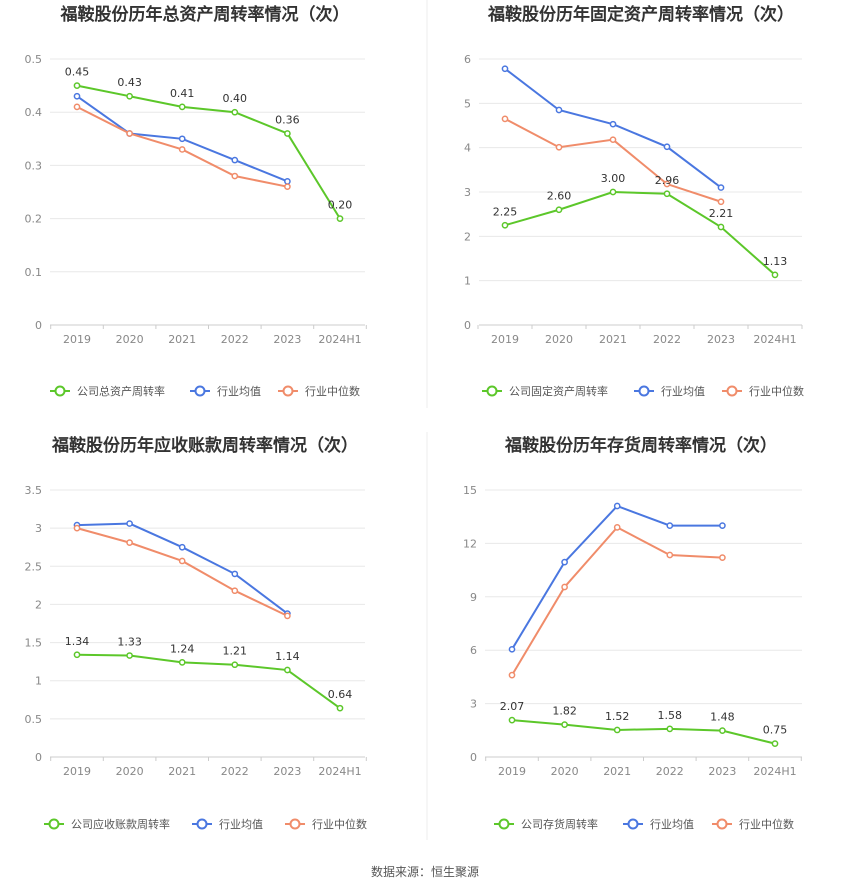 This screenshot has width=850, height=891. I want to click on y-tick-label: 1.5, so click(34, 643).